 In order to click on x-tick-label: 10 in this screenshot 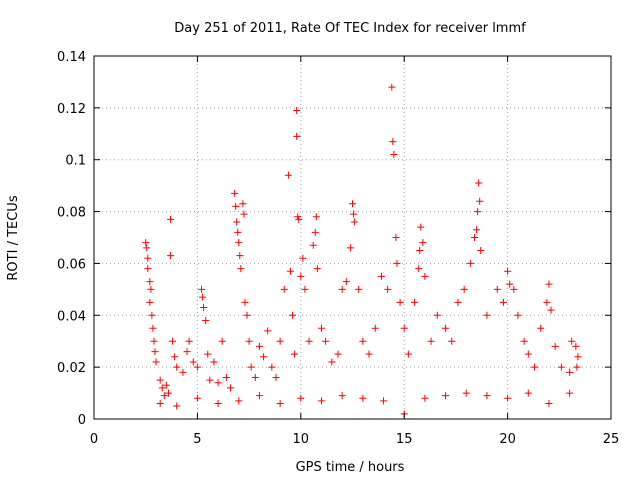, I will do `click(301, 439)`.